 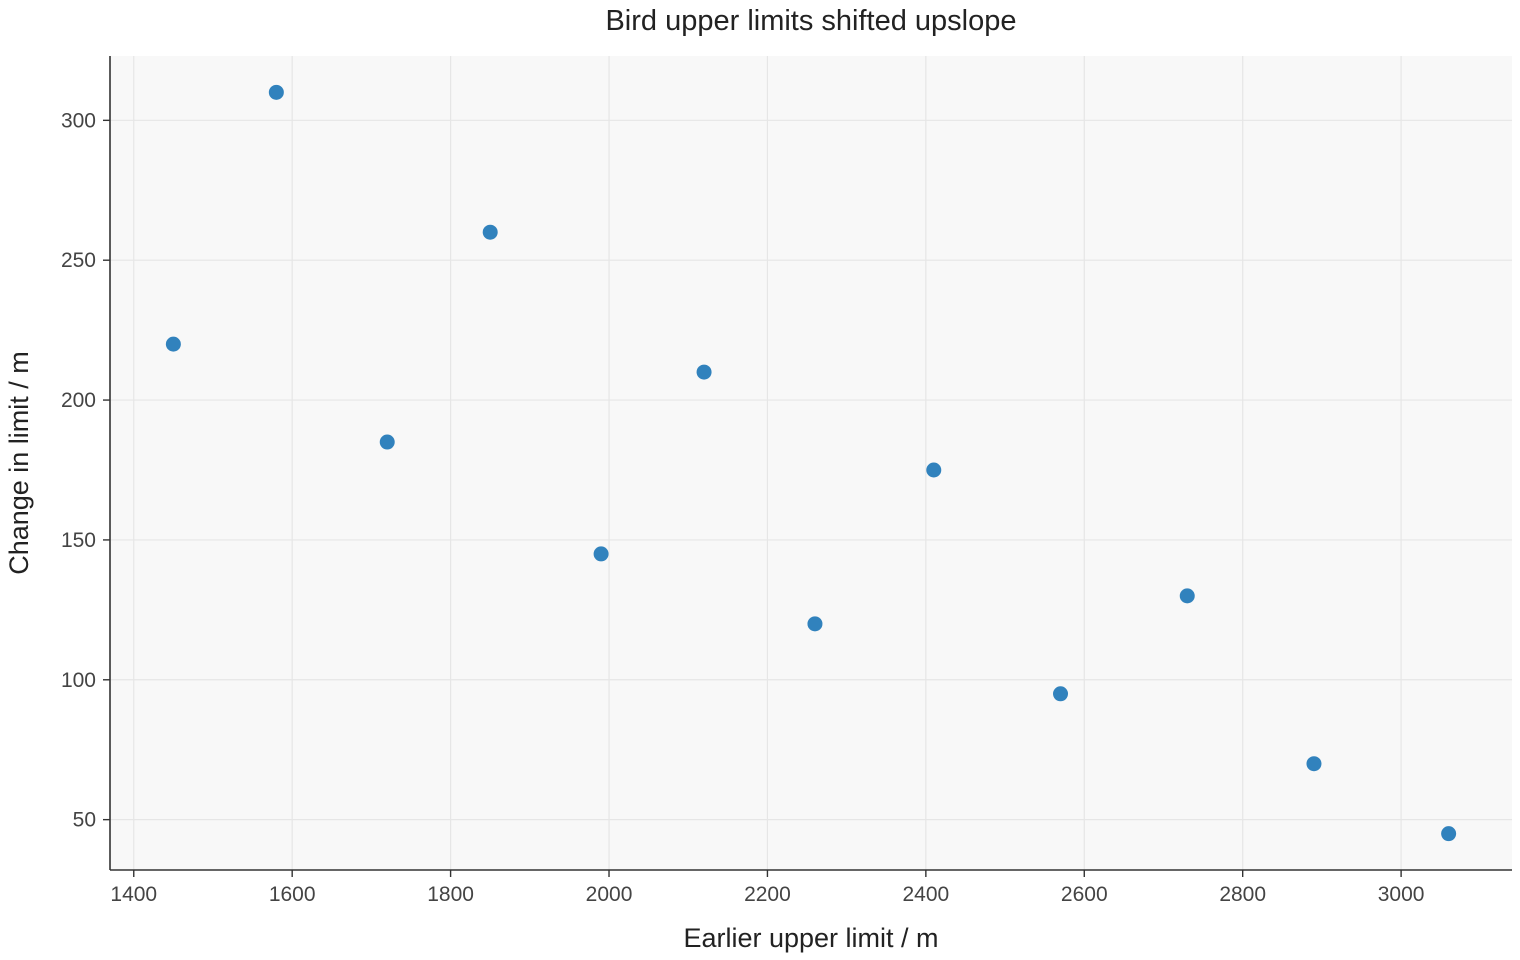 What do you see at coordinates (133, 894) in the screenshot?
I see `x-tick-label: 1400` at bounding box center [133, 894].